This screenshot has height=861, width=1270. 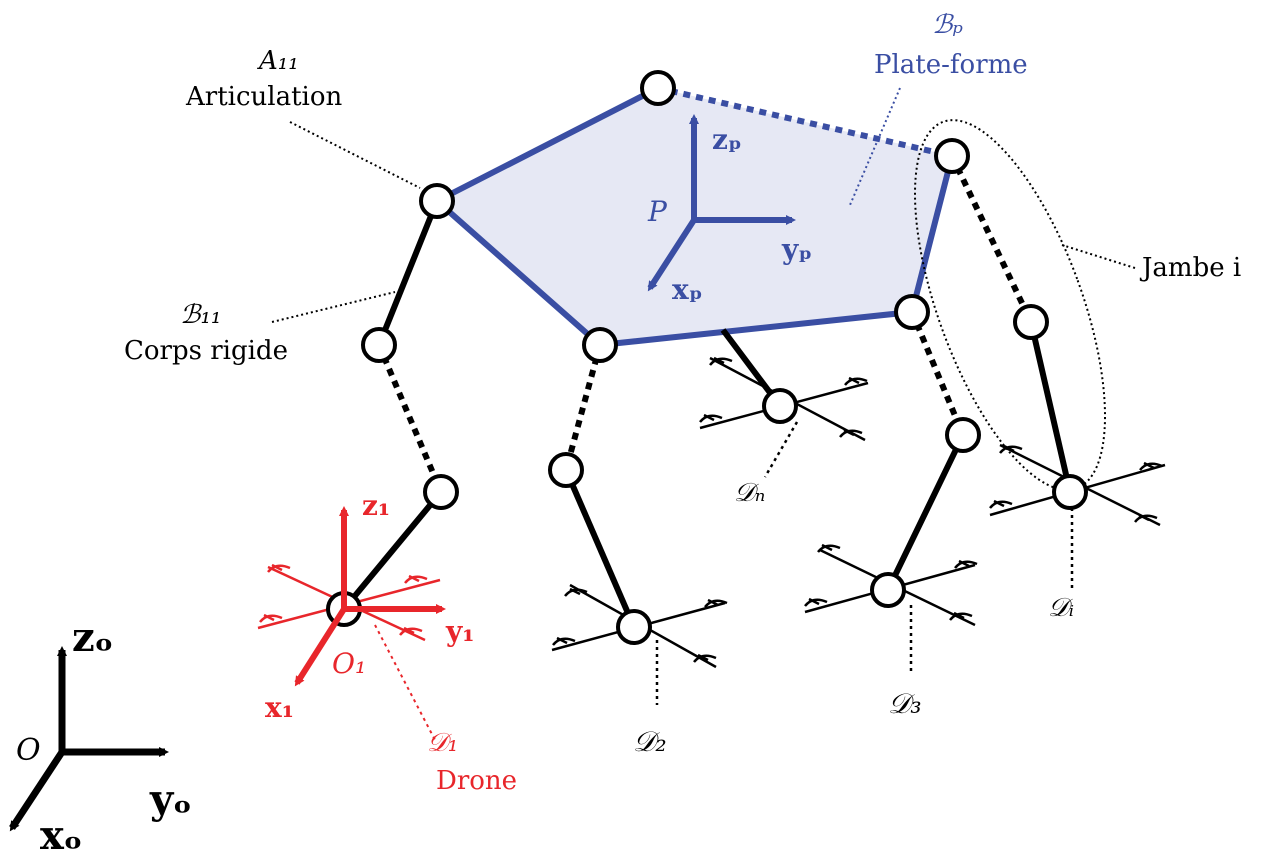 What do you see at coordinates (349, 663) in the screenshot?
I see `o1-label: O₁` at bounding box center [349, 663].